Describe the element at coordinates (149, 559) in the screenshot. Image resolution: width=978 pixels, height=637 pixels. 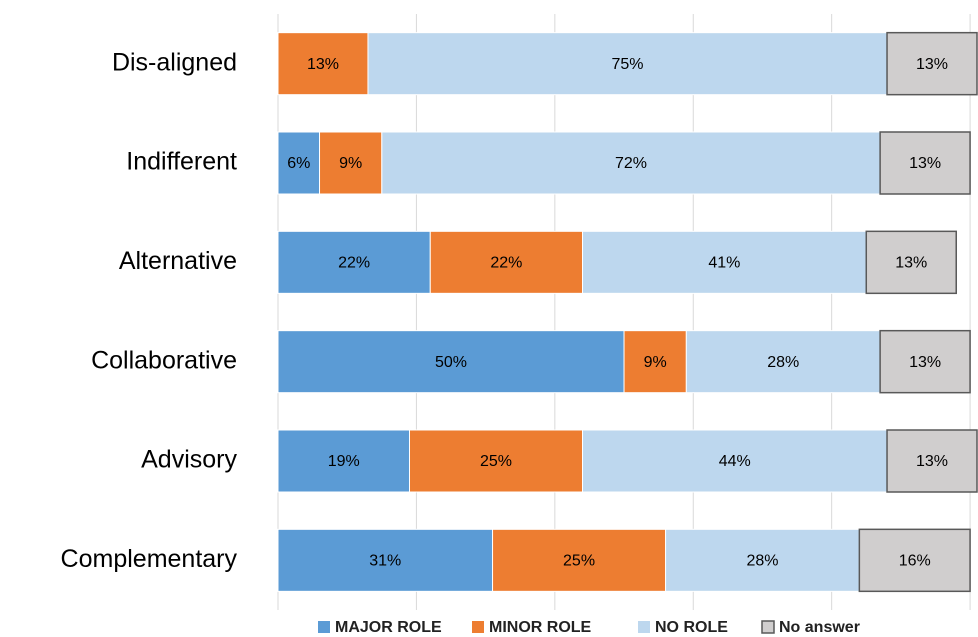
I see `category-label: Complementary` at that location.